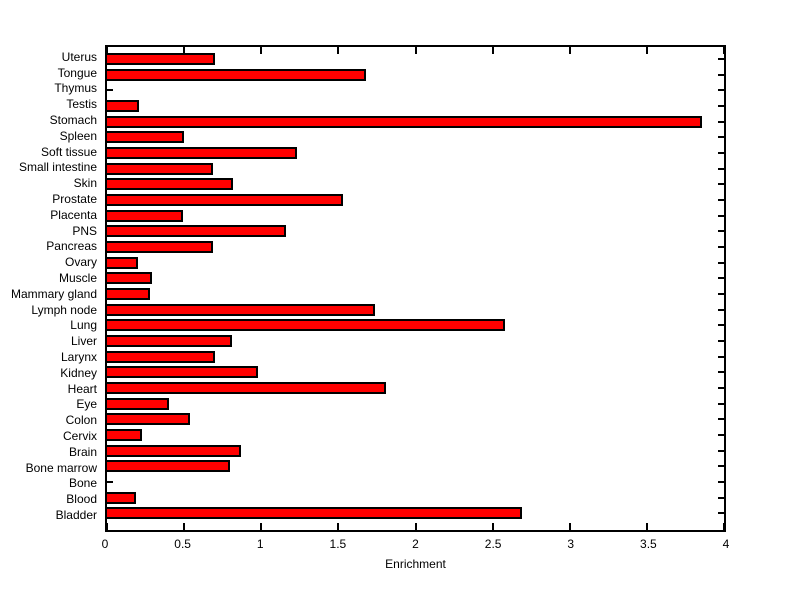  I want to click on bar-spleen, so click(146, 137).